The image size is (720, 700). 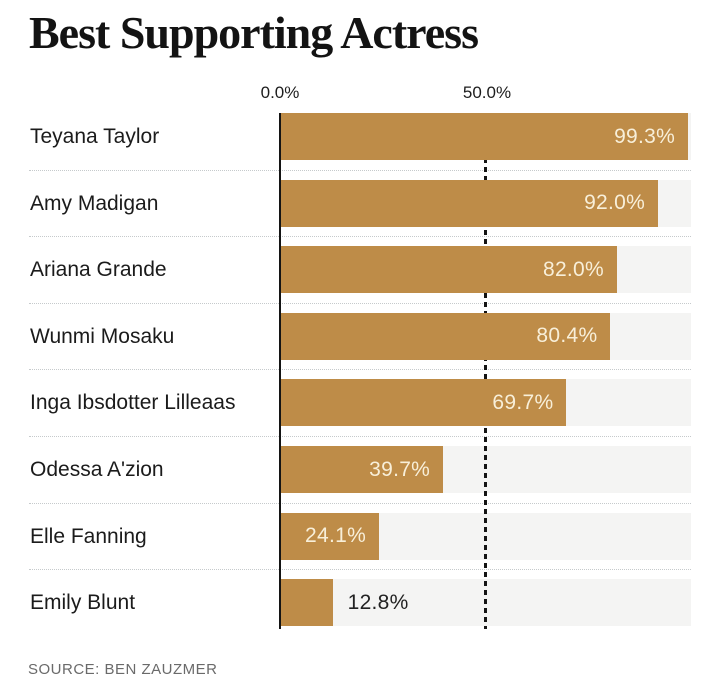 I want to click on nominee-name-label: Amy Madigan, so click(x=94, y=203).